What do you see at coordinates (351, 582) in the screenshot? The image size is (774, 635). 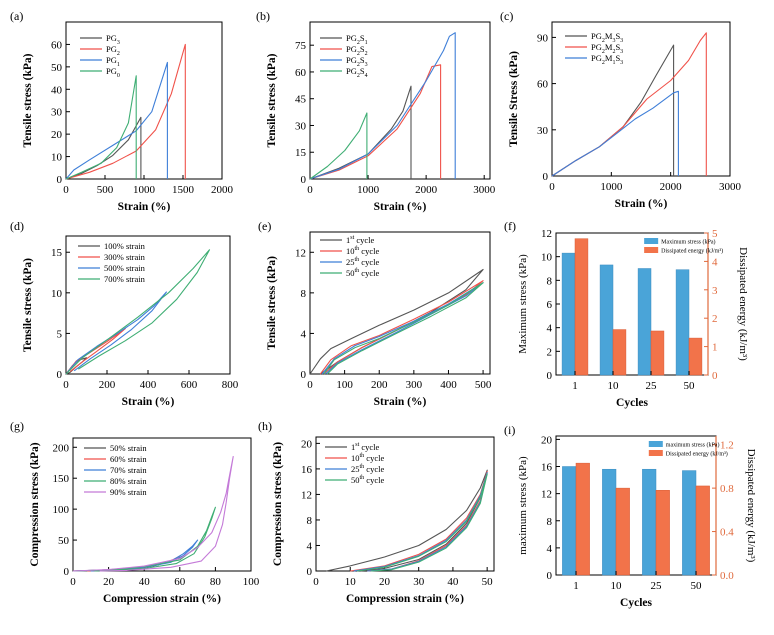 I see `x-tick-label: 10` at bounding box center [351, 582].